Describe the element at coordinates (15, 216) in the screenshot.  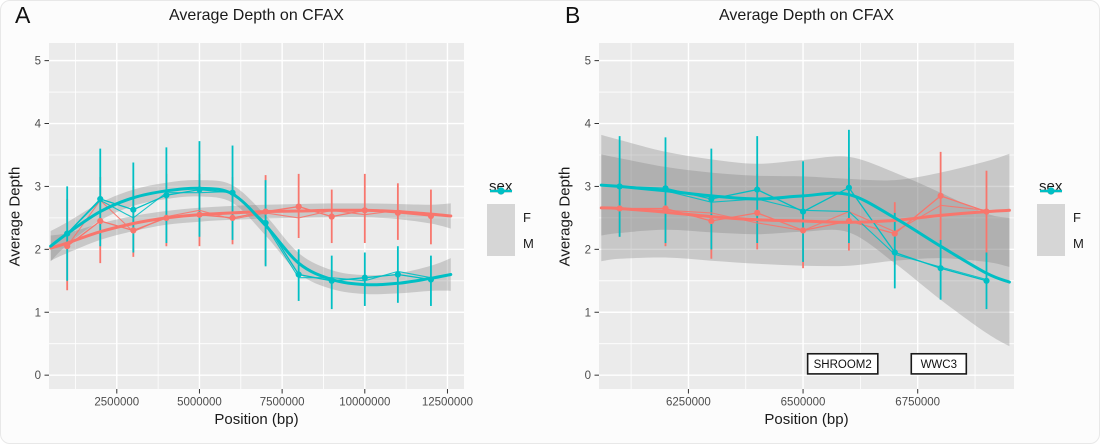
I see `panel-a-y-axis-title: Average Depth` at that location.